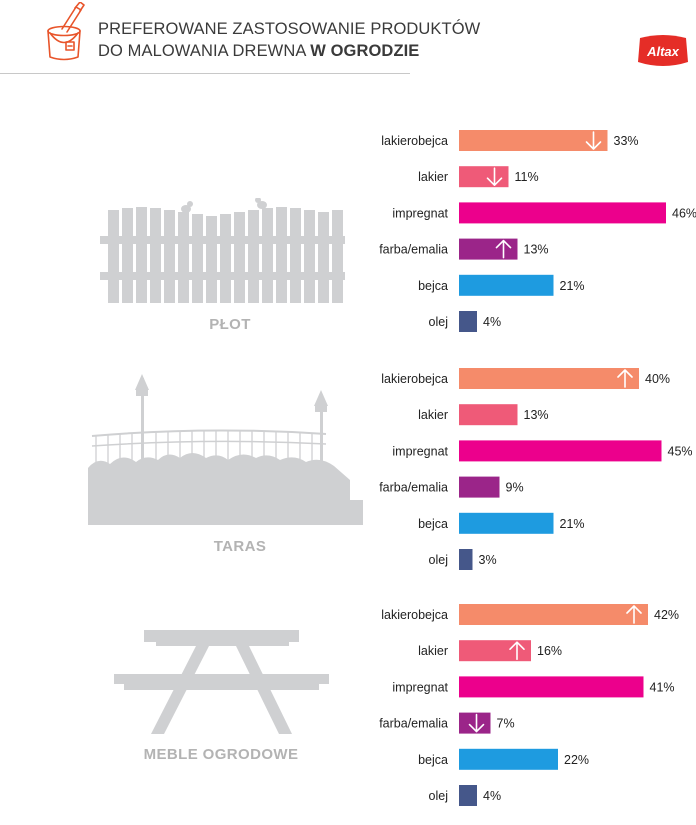  What do you see at coordinates (205, 73) in the screenshot?
I see `header-divider` at bounding box center [205, 73].